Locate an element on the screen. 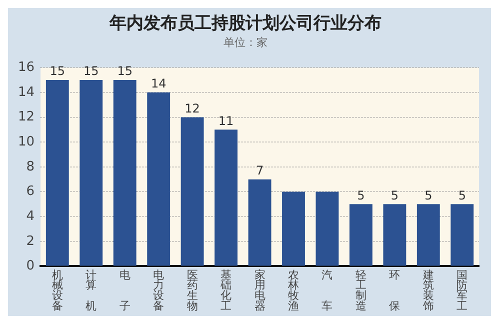 The image size is (499, 324). y-tick-label: 2 is located at coordinates (30, 241).